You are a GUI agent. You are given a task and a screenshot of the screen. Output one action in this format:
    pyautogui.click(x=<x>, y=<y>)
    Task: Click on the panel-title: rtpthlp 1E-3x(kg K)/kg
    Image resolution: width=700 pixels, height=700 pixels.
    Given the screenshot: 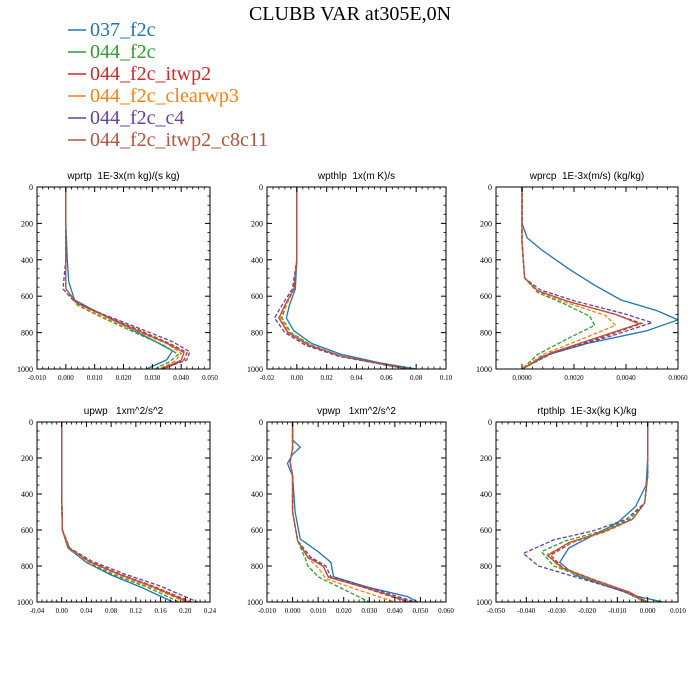 What is the action you would take?
    pyautogui.click(x=586, y=411)
    